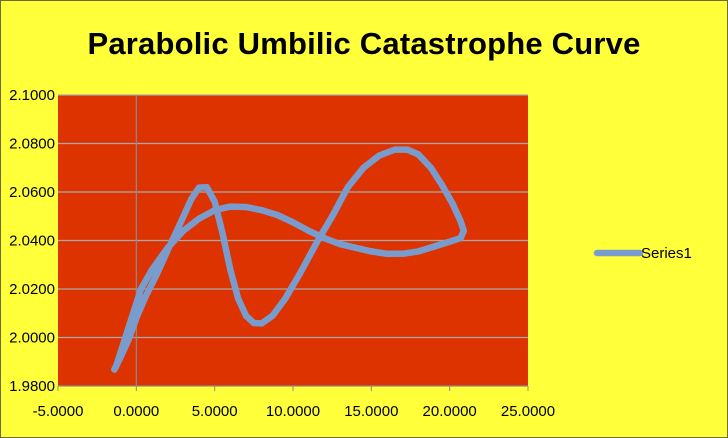  I want to click on x-tick-label: 20.0000, so click(450, 411).